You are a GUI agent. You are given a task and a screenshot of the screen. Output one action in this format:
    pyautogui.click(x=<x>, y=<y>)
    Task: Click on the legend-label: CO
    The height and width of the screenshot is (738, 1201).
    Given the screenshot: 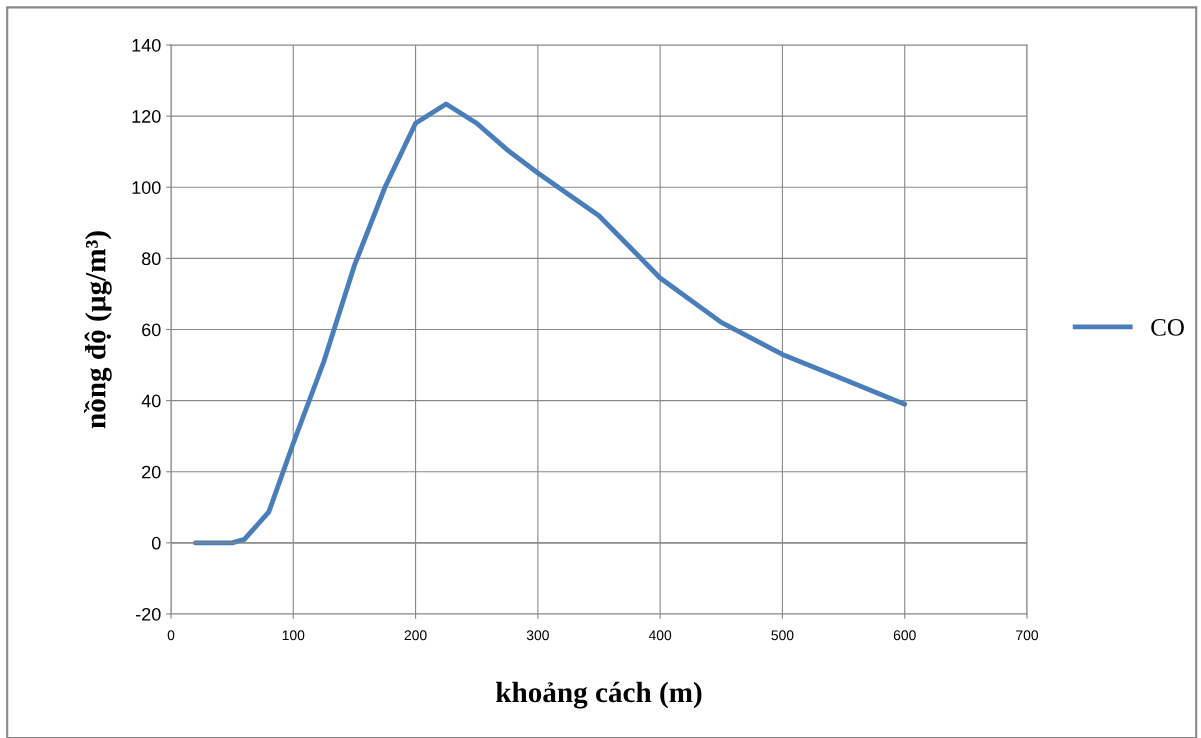 What is the action you would take?
    pyautogui.click(x=1167, y=327)
    